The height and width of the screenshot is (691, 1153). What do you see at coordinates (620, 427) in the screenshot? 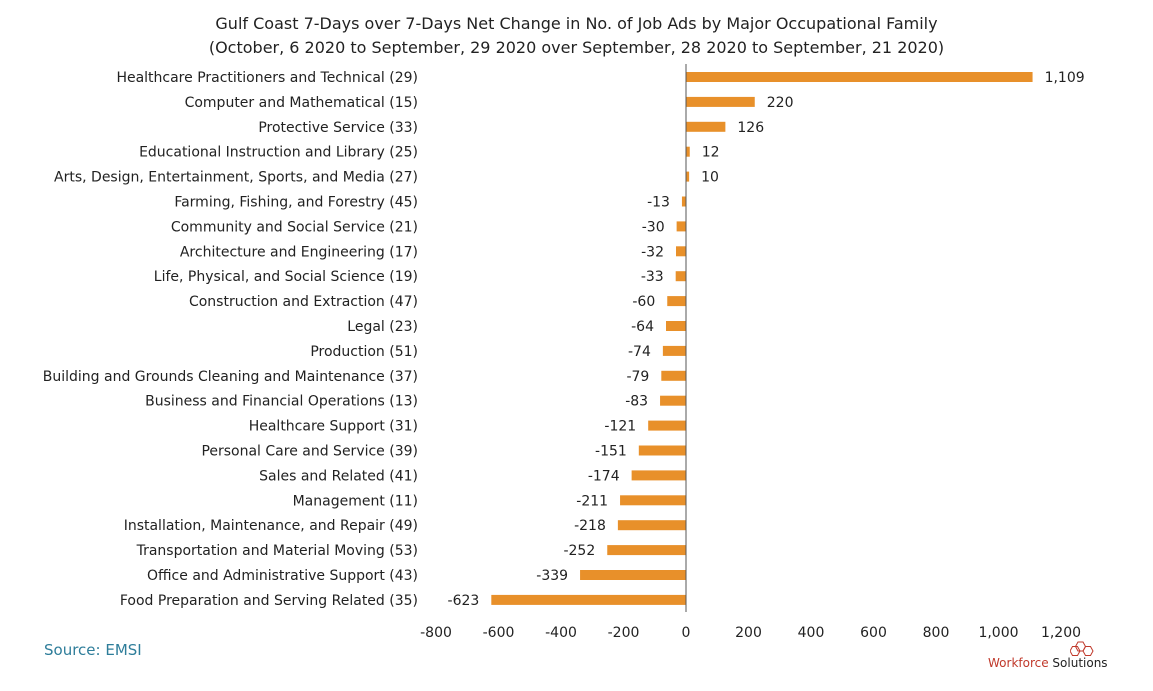
I see `data-label: -121` at bounding box center [620, 427].